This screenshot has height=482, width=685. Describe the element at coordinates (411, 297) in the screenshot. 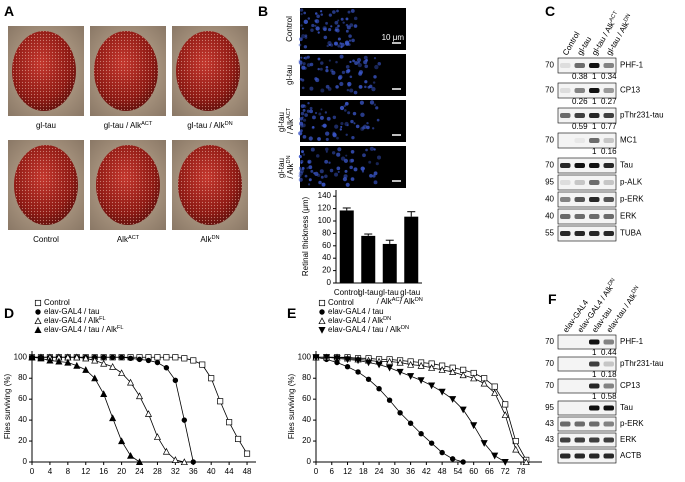

I see `x-tick-label: gl-tau / AlkDN` at that location.